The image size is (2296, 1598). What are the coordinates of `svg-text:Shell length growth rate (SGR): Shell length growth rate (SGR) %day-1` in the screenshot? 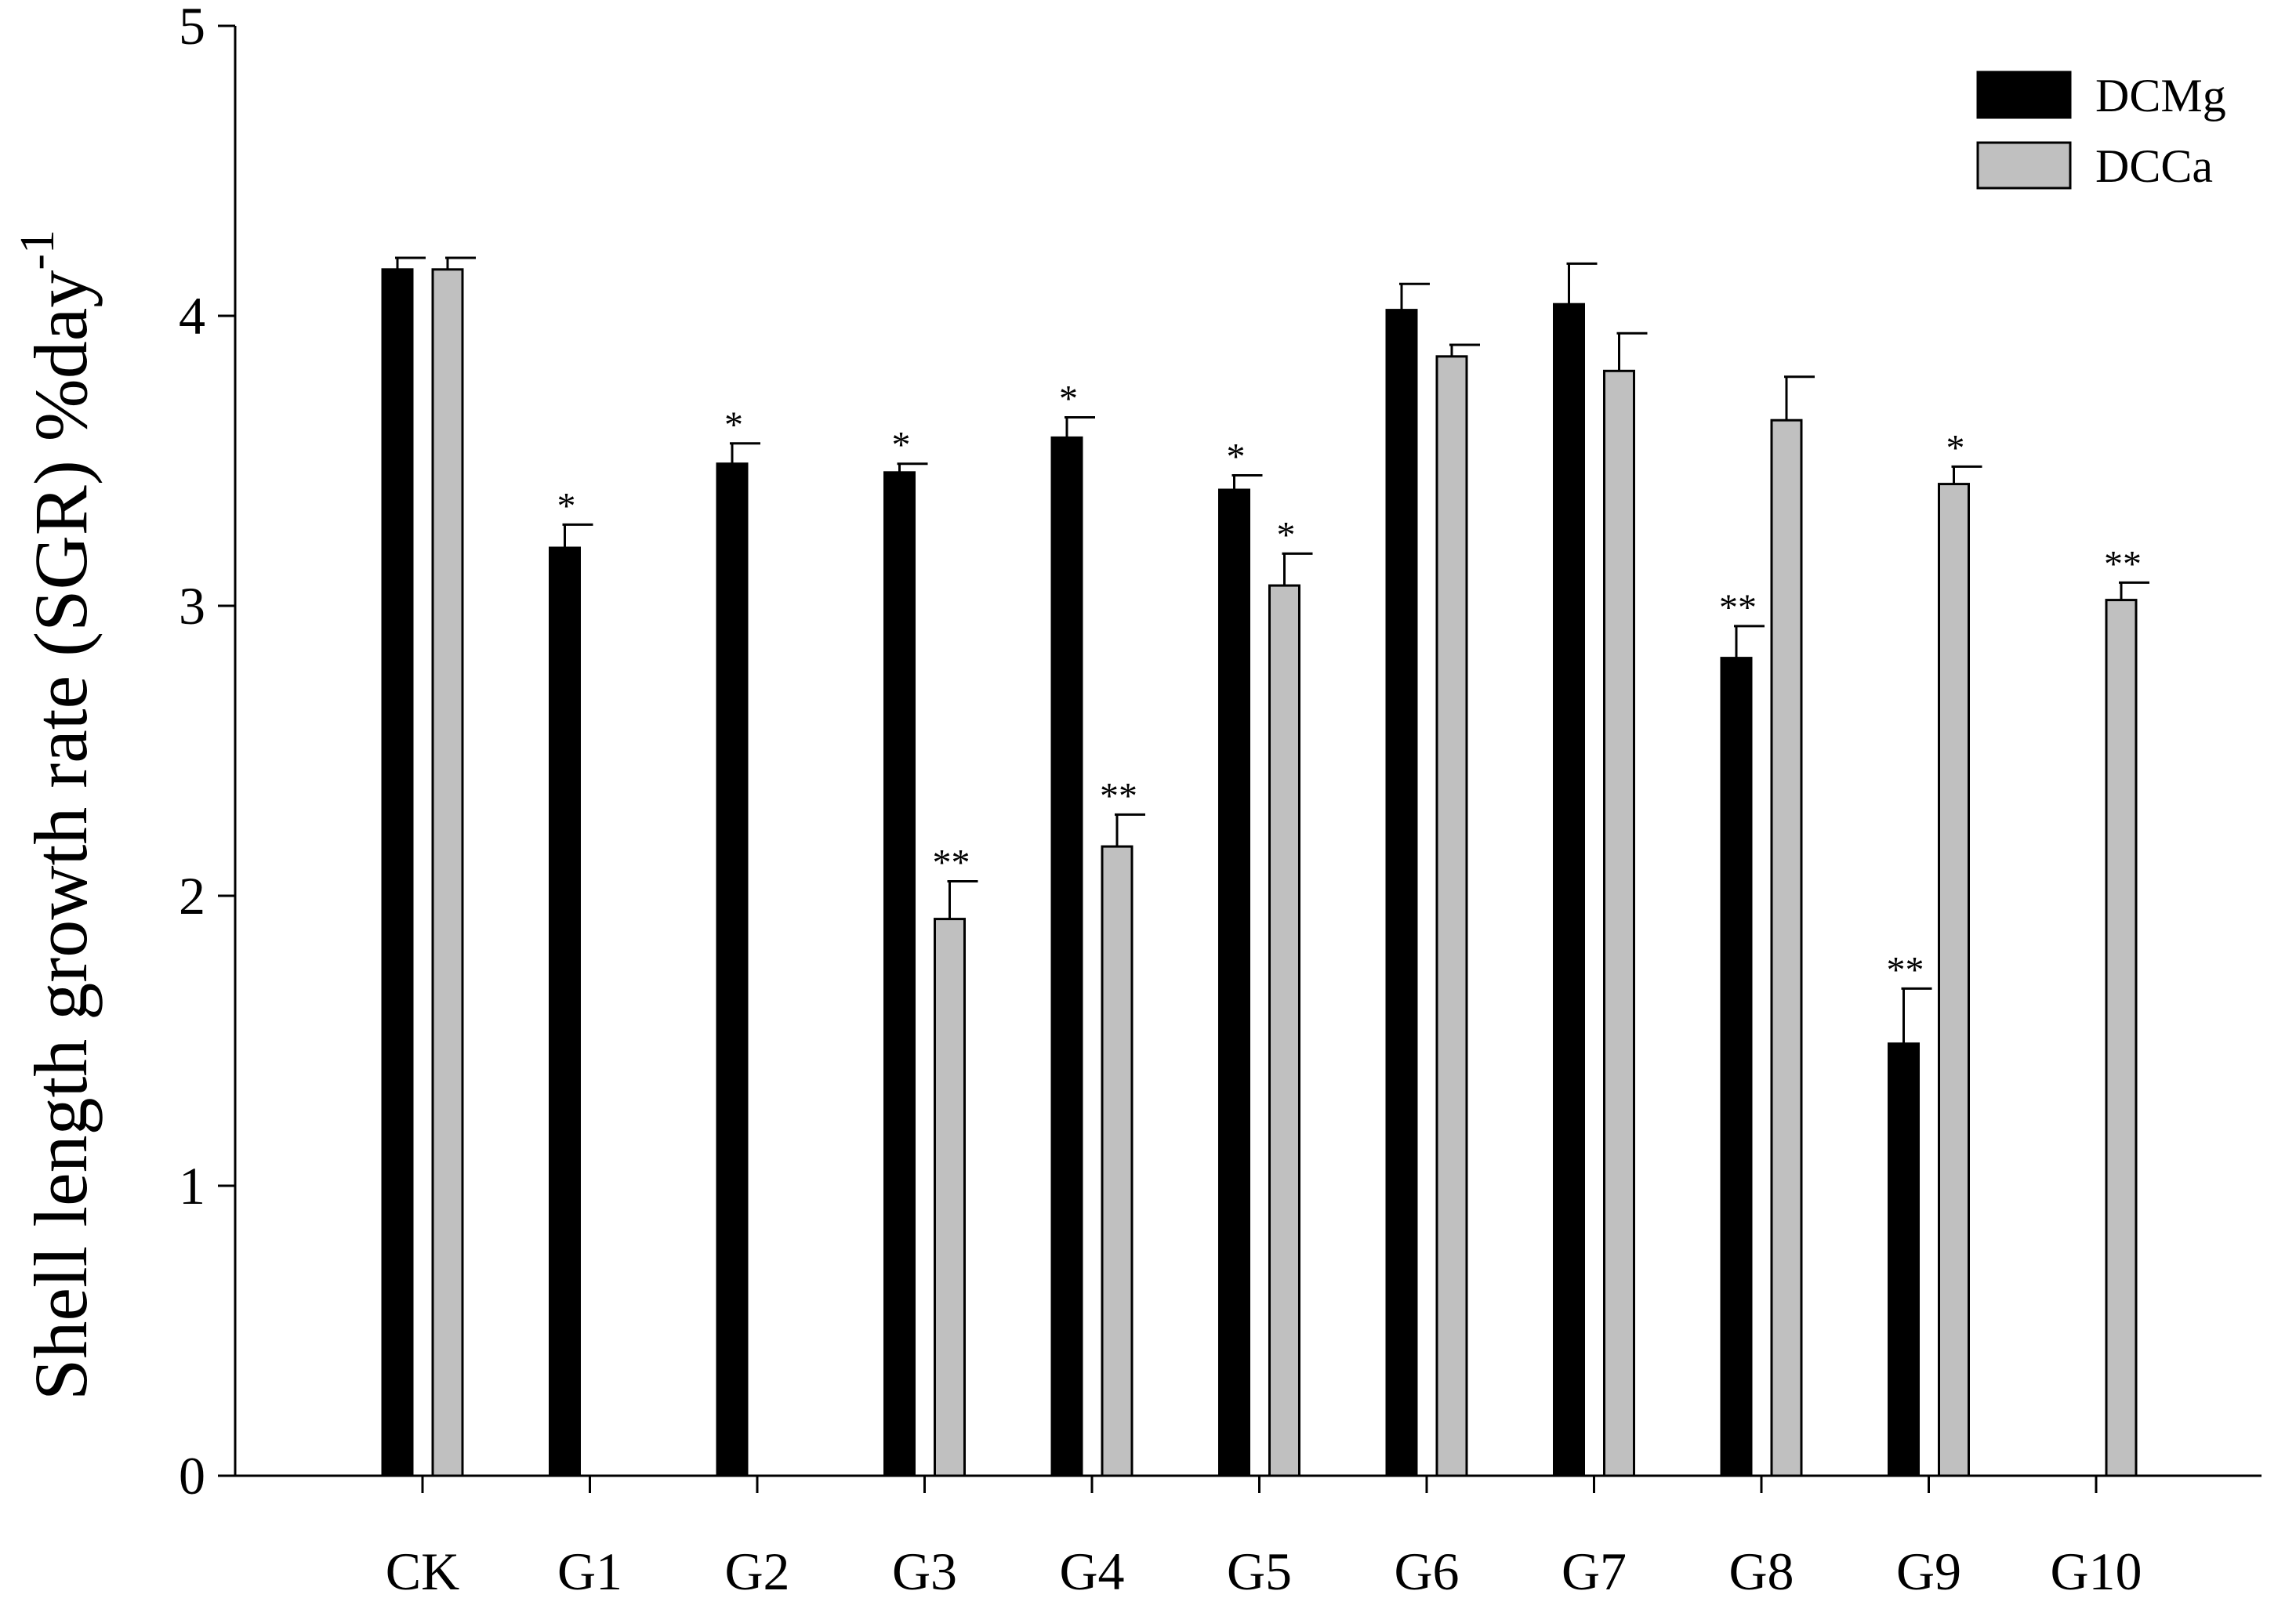 It's located at (57, 815).